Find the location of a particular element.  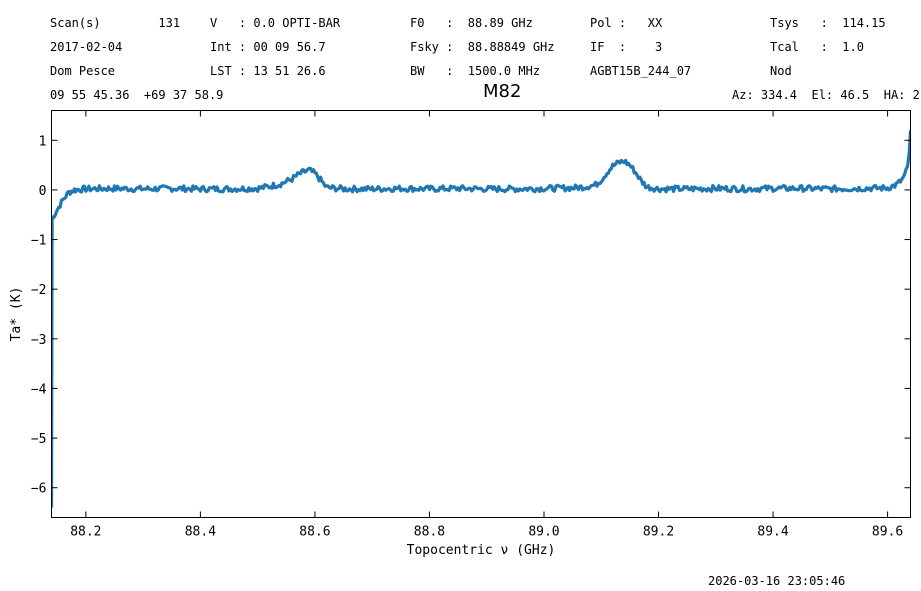

y-tick-label: −5 is located at coordinates (39, 439).